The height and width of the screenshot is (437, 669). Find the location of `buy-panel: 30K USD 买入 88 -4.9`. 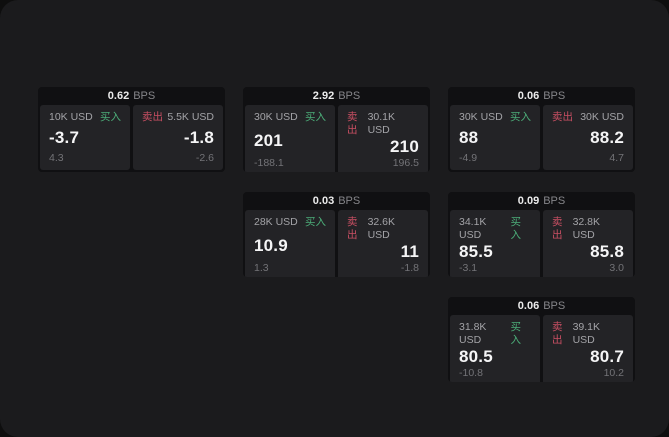

buy-panel: 30K USD 买入 88 -4.9 is located at coordinates (495, 137).